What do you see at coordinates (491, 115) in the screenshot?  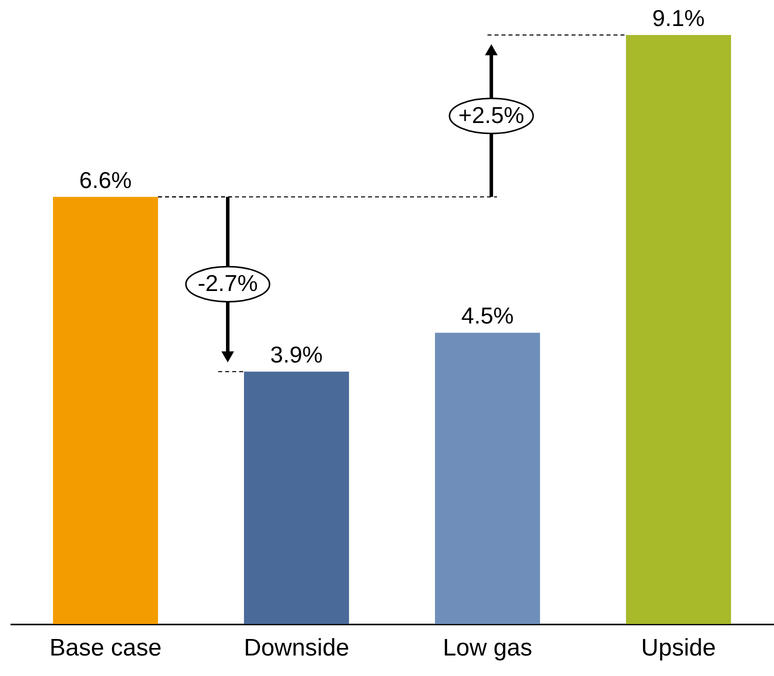 I see `annotation: +2.5%` at bounding box center [491, 115].